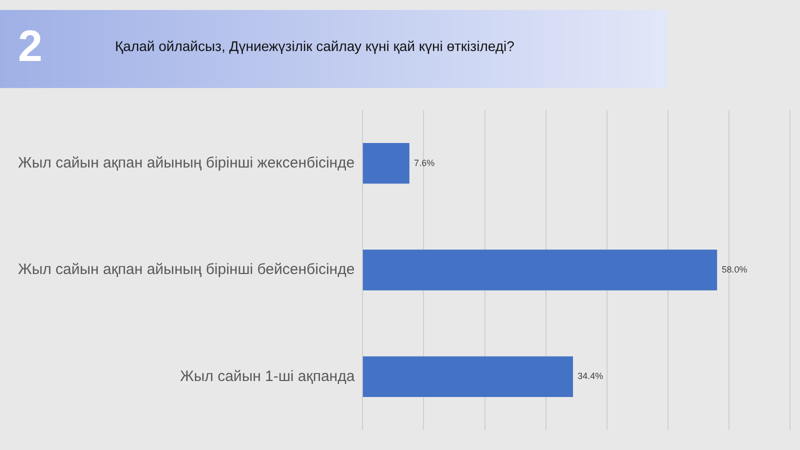 This screenshot has height=450, width=800. What do you see at coordinates (186, 269) in the screenshot?
I see `y-tick-label: Жыл сайын ақпан айының бірінші бейсенбісінде` at bounding box center [186, 269].